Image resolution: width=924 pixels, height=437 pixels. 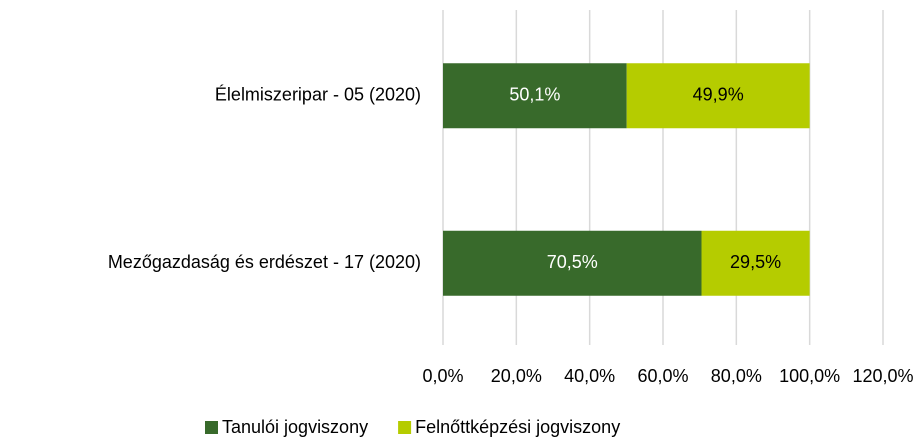 I want to click on x-tick-label: 20,0%, so click(x=516, y=376).